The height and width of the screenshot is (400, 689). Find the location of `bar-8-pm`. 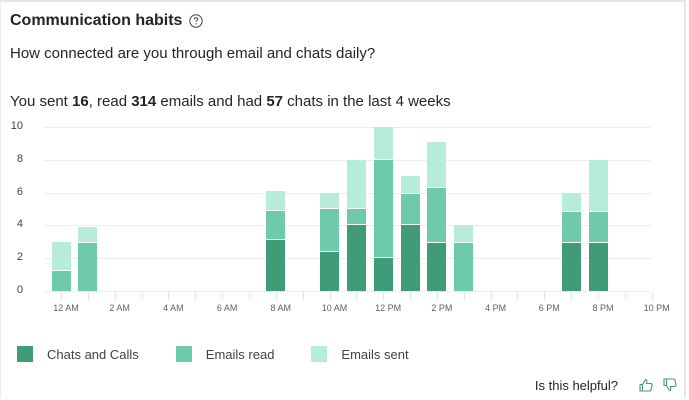

bar-8-pm is located at coordinates (598, 225).